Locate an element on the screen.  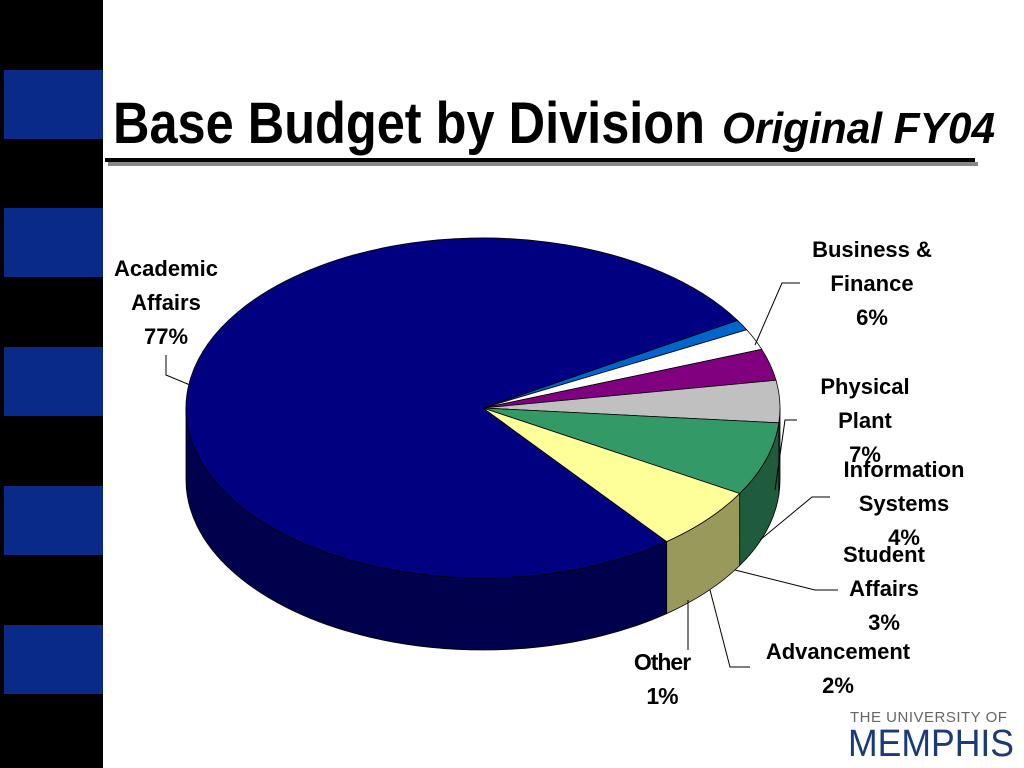
value-label: 1% is located at coordinates (662, 696).